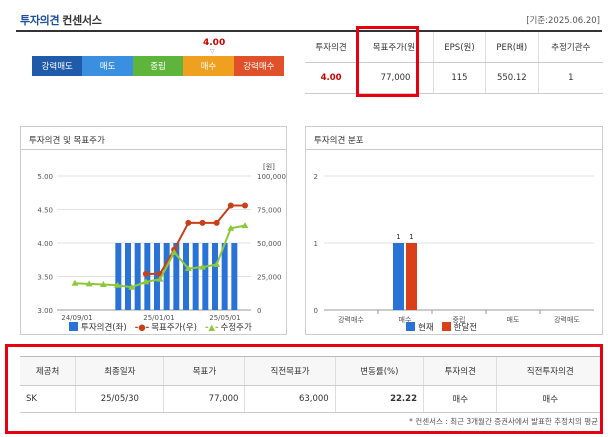 This screenshot has height=437, width=608. What do you see at coordinates (395, 78) in the screenshot?
I see `val-target-price: 77,000` at bounding box center [395, 78].